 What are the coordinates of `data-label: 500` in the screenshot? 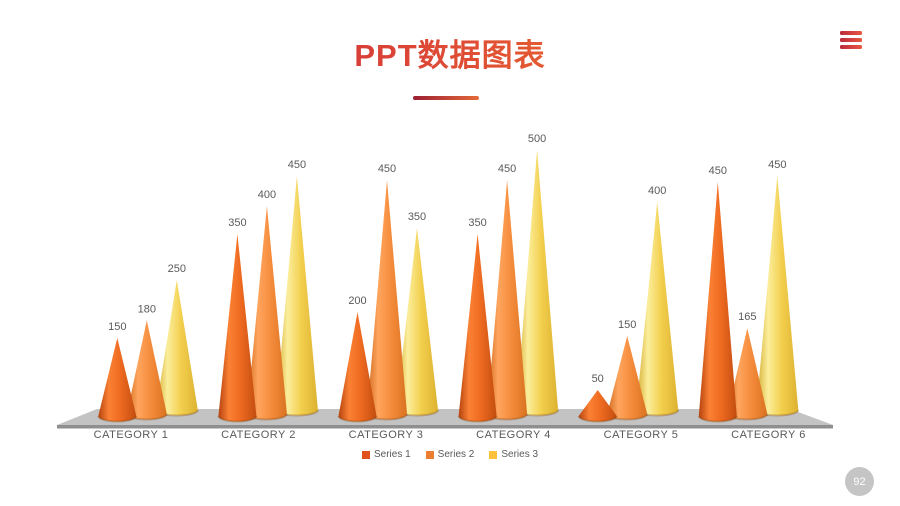 It's located at (537, 139).